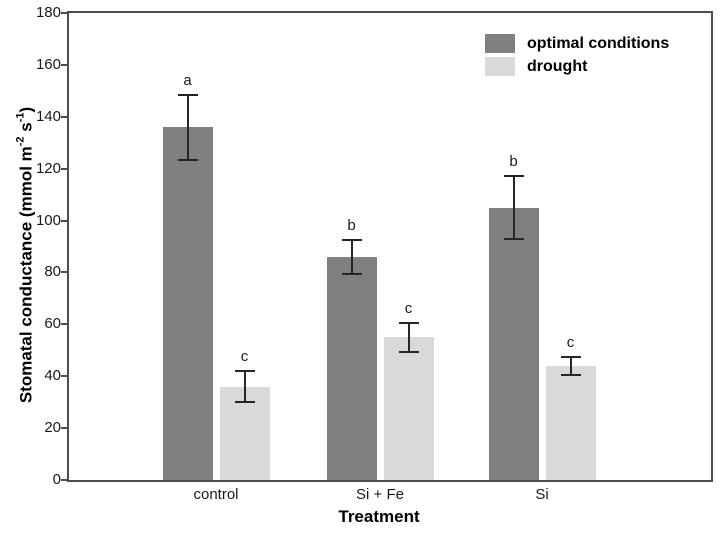 The width and height of the screenshot is (723, 534). What do you see at coordinates (408, 323) in the screenshot?
I see `error-cap-top-drought-si-fe` at bounding box center [408, 323].